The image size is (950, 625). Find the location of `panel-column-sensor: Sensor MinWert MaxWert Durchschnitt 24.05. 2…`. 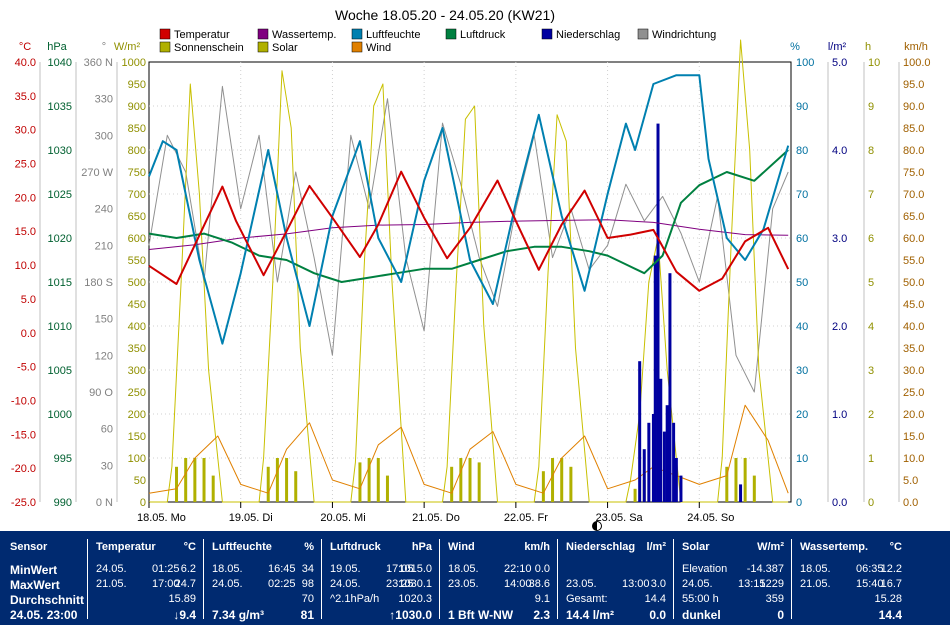

panel-column-sensor: Sensor MinWert MaxWert Durchschnitt 24.05. 2… is located at coordinates (45, 580).